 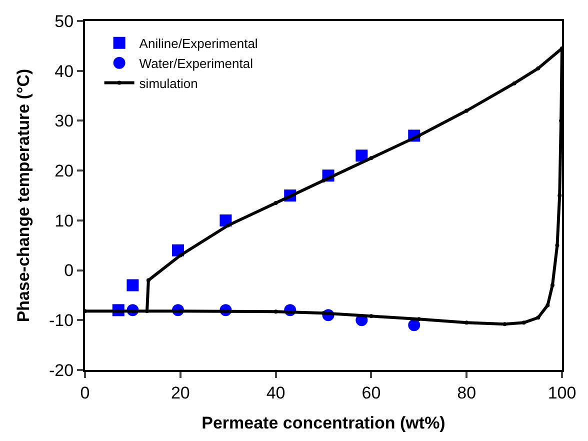 I want to click on y-tick-label: 0, so click(x=69, y=270).